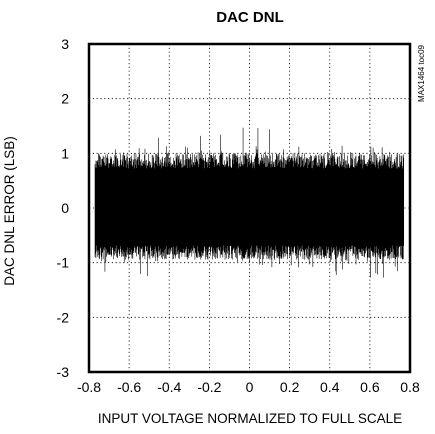 The width and height of the screenshot is (435, 434). What do you see at coordinates (410, 387) in the screenshot?
I see `x-tick-label: 0.8` at bounding box center [410, 387].